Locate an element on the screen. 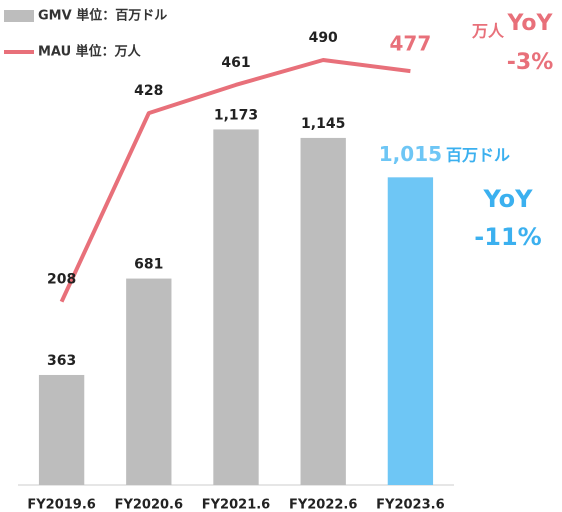 The image size is (562, 512). data-label: 363 is located at coordinates (61, 361).